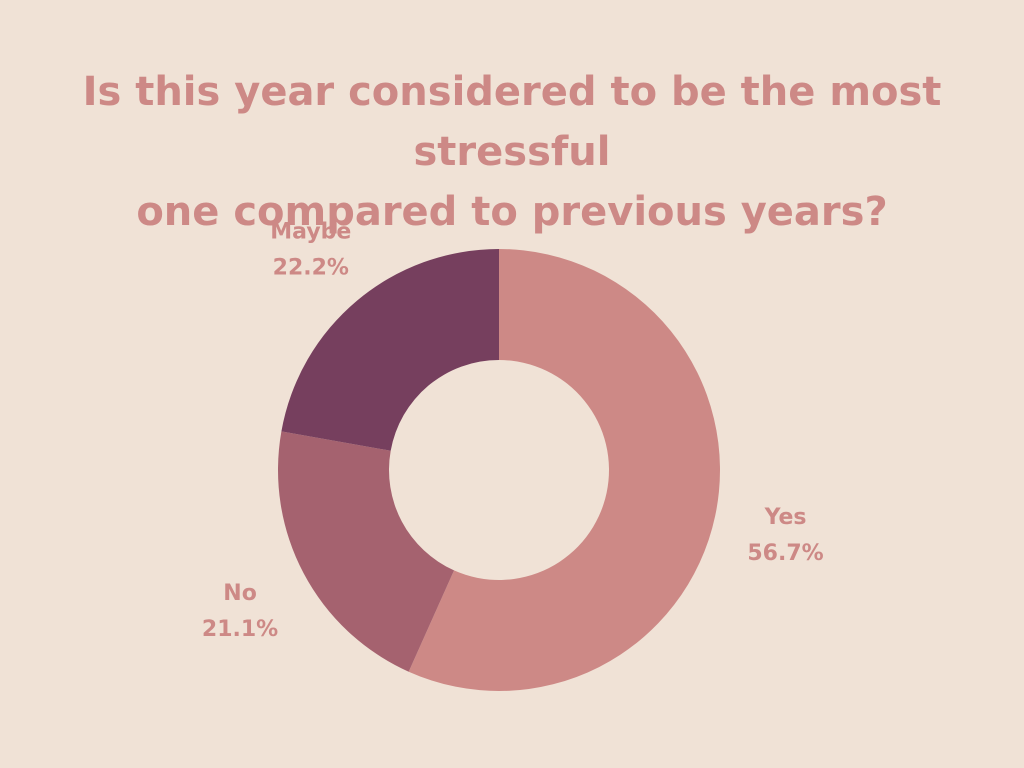 The image size is (1024, 768). I want to click on slice-percent-maybe: 22.2%, so click(311, 267).